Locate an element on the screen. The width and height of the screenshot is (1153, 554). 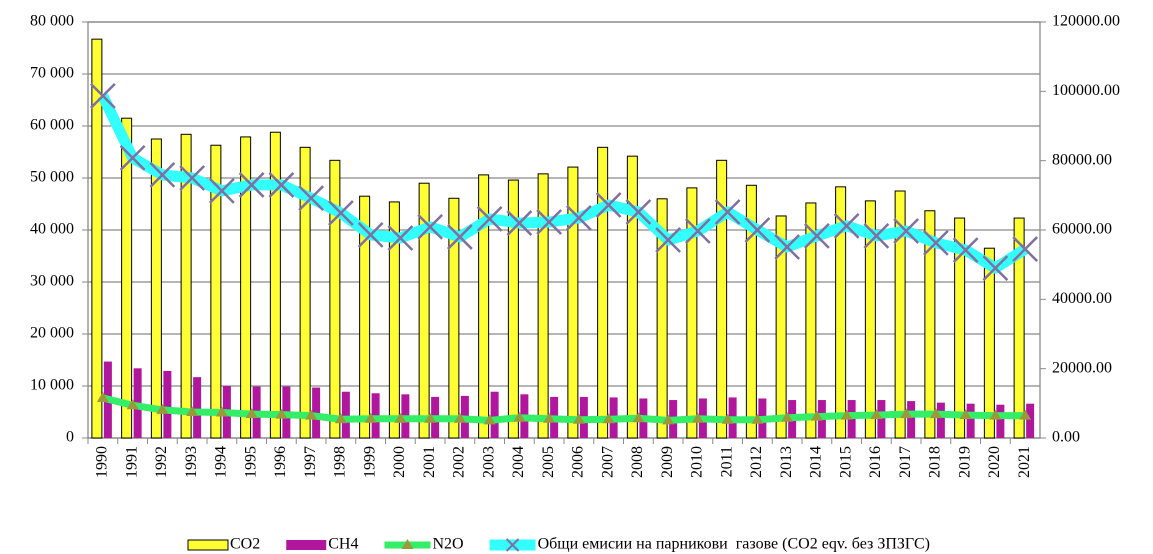
x-tick-label: 1997 is located at coordinates (310, 462).